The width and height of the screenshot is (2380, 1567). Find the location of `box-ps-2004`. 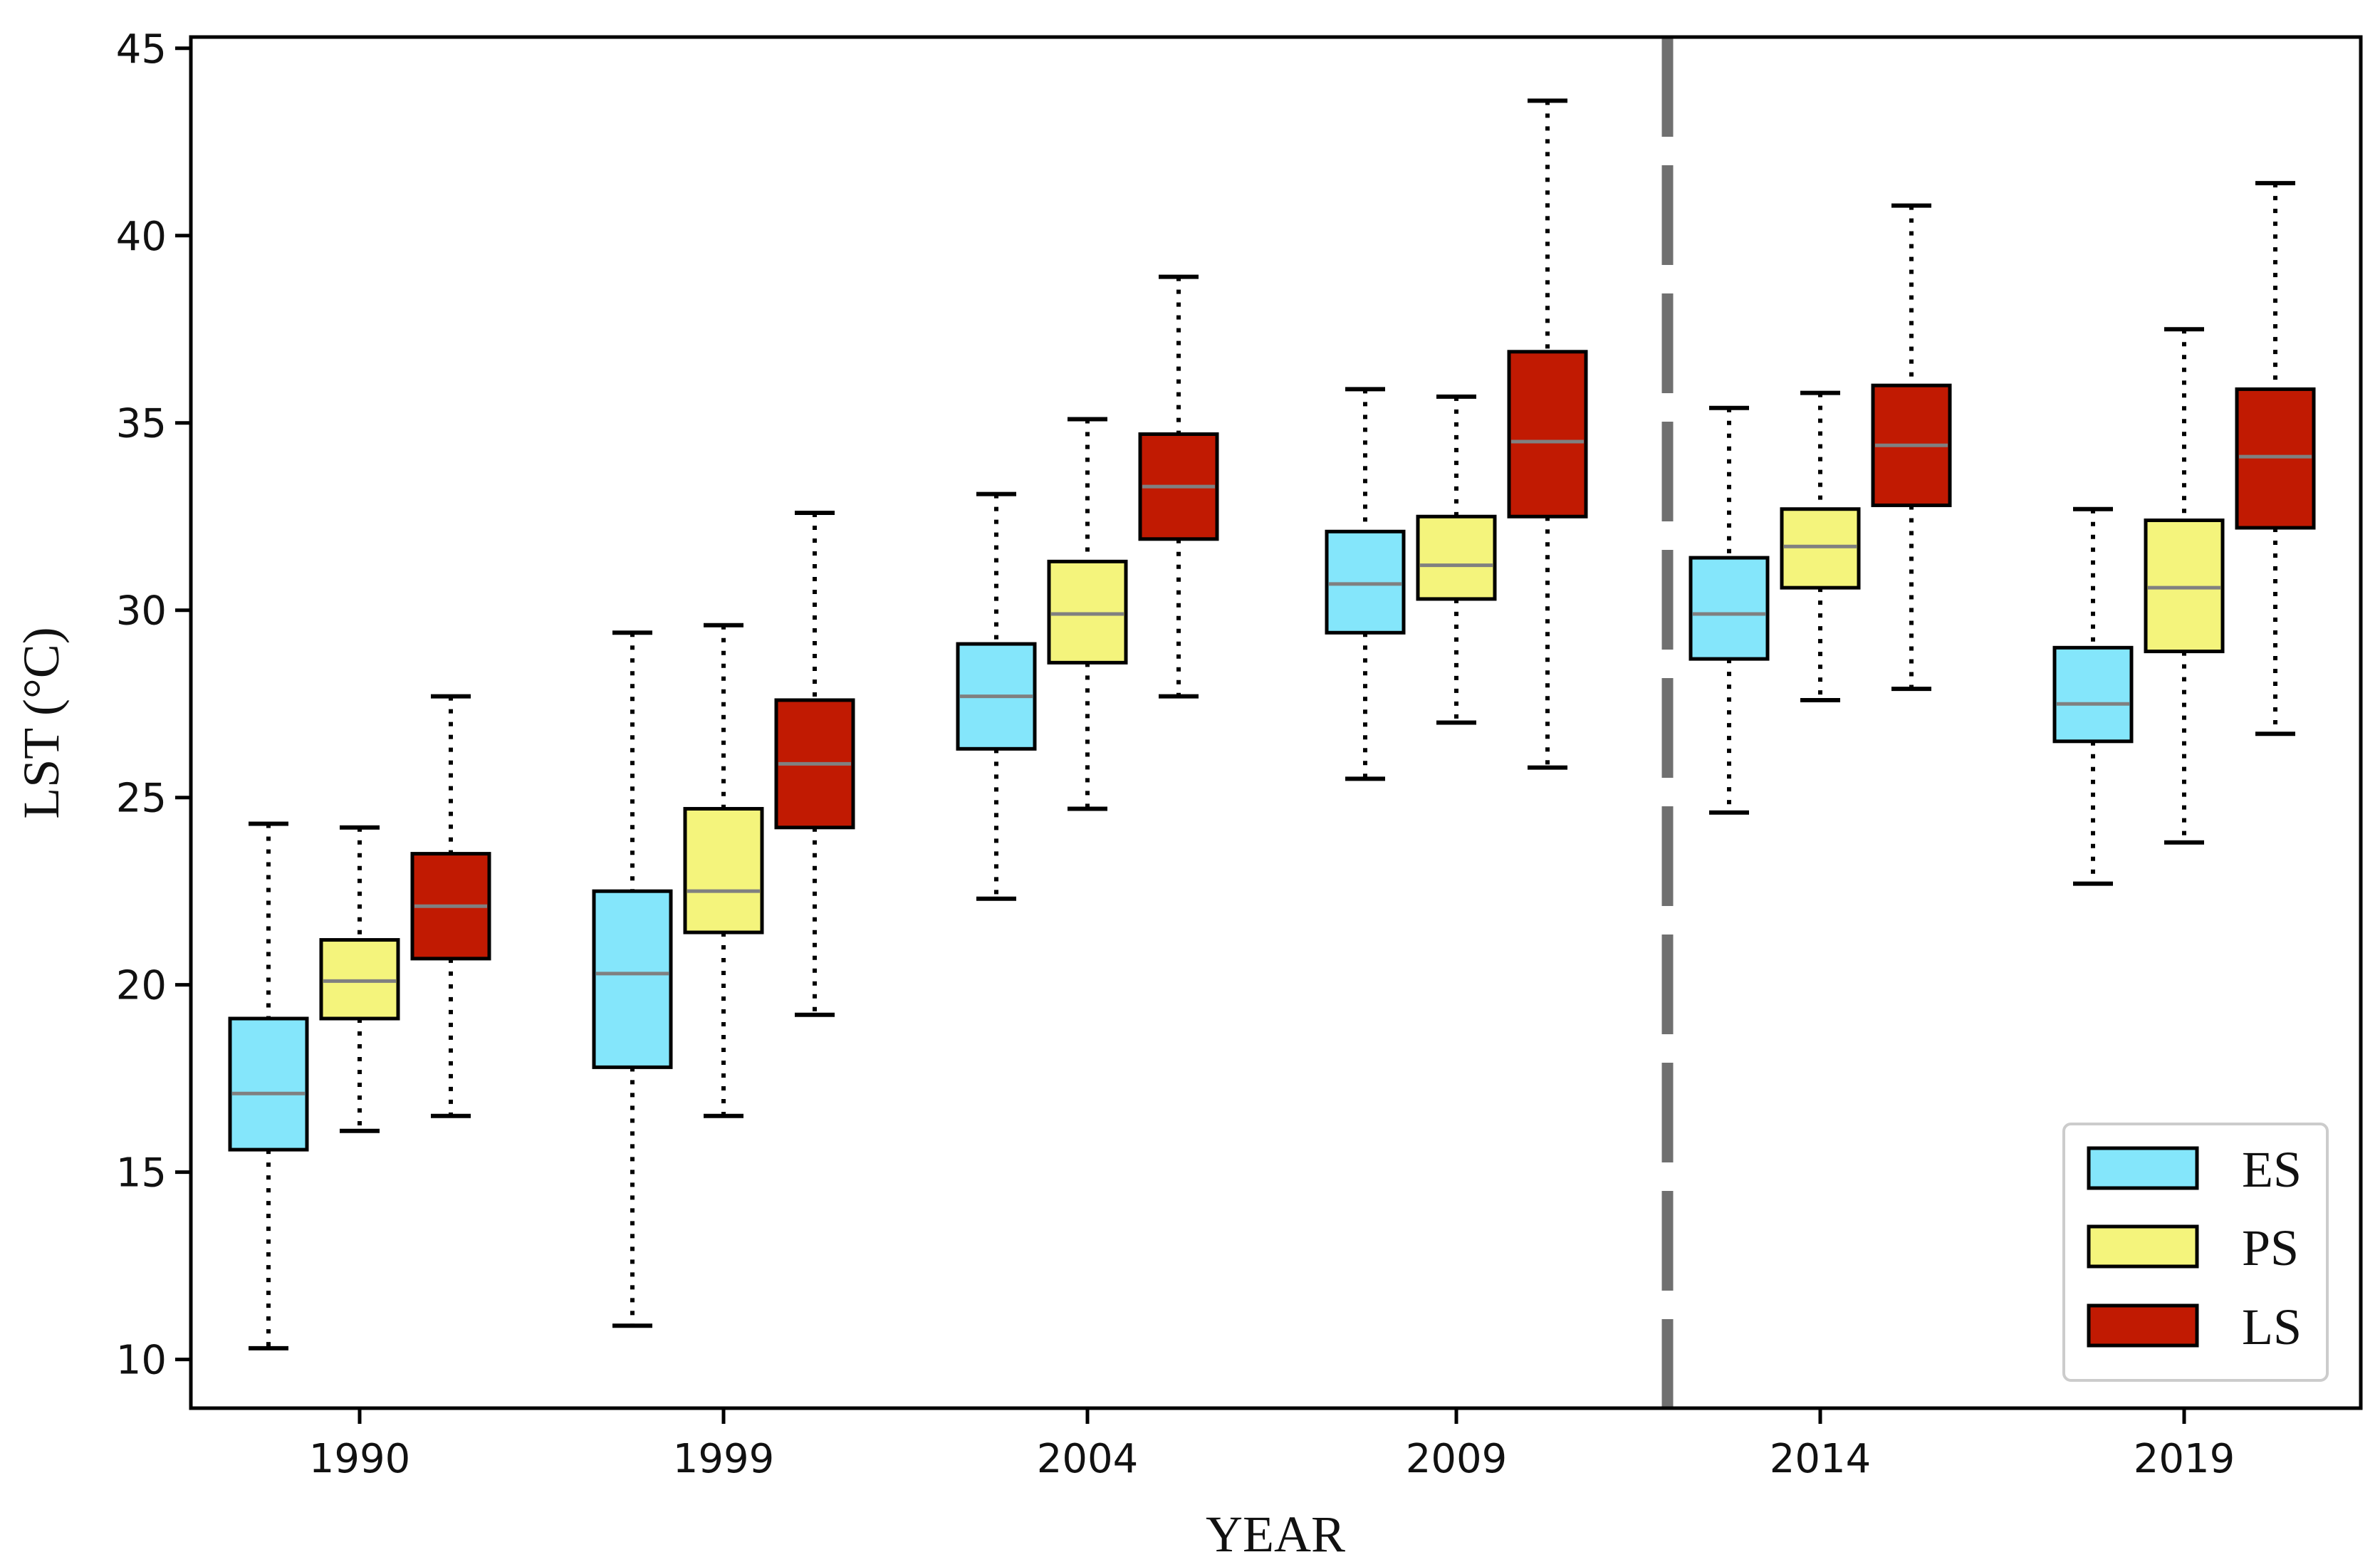

box-ps-2004 is located at coordinates (1087, 614).